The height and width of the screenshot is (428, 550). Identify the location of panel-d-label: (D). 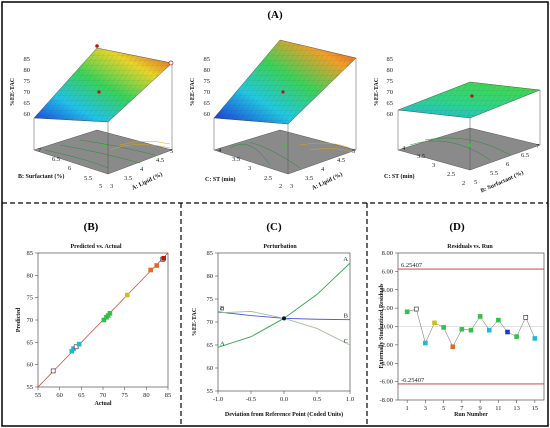
(457, 227).